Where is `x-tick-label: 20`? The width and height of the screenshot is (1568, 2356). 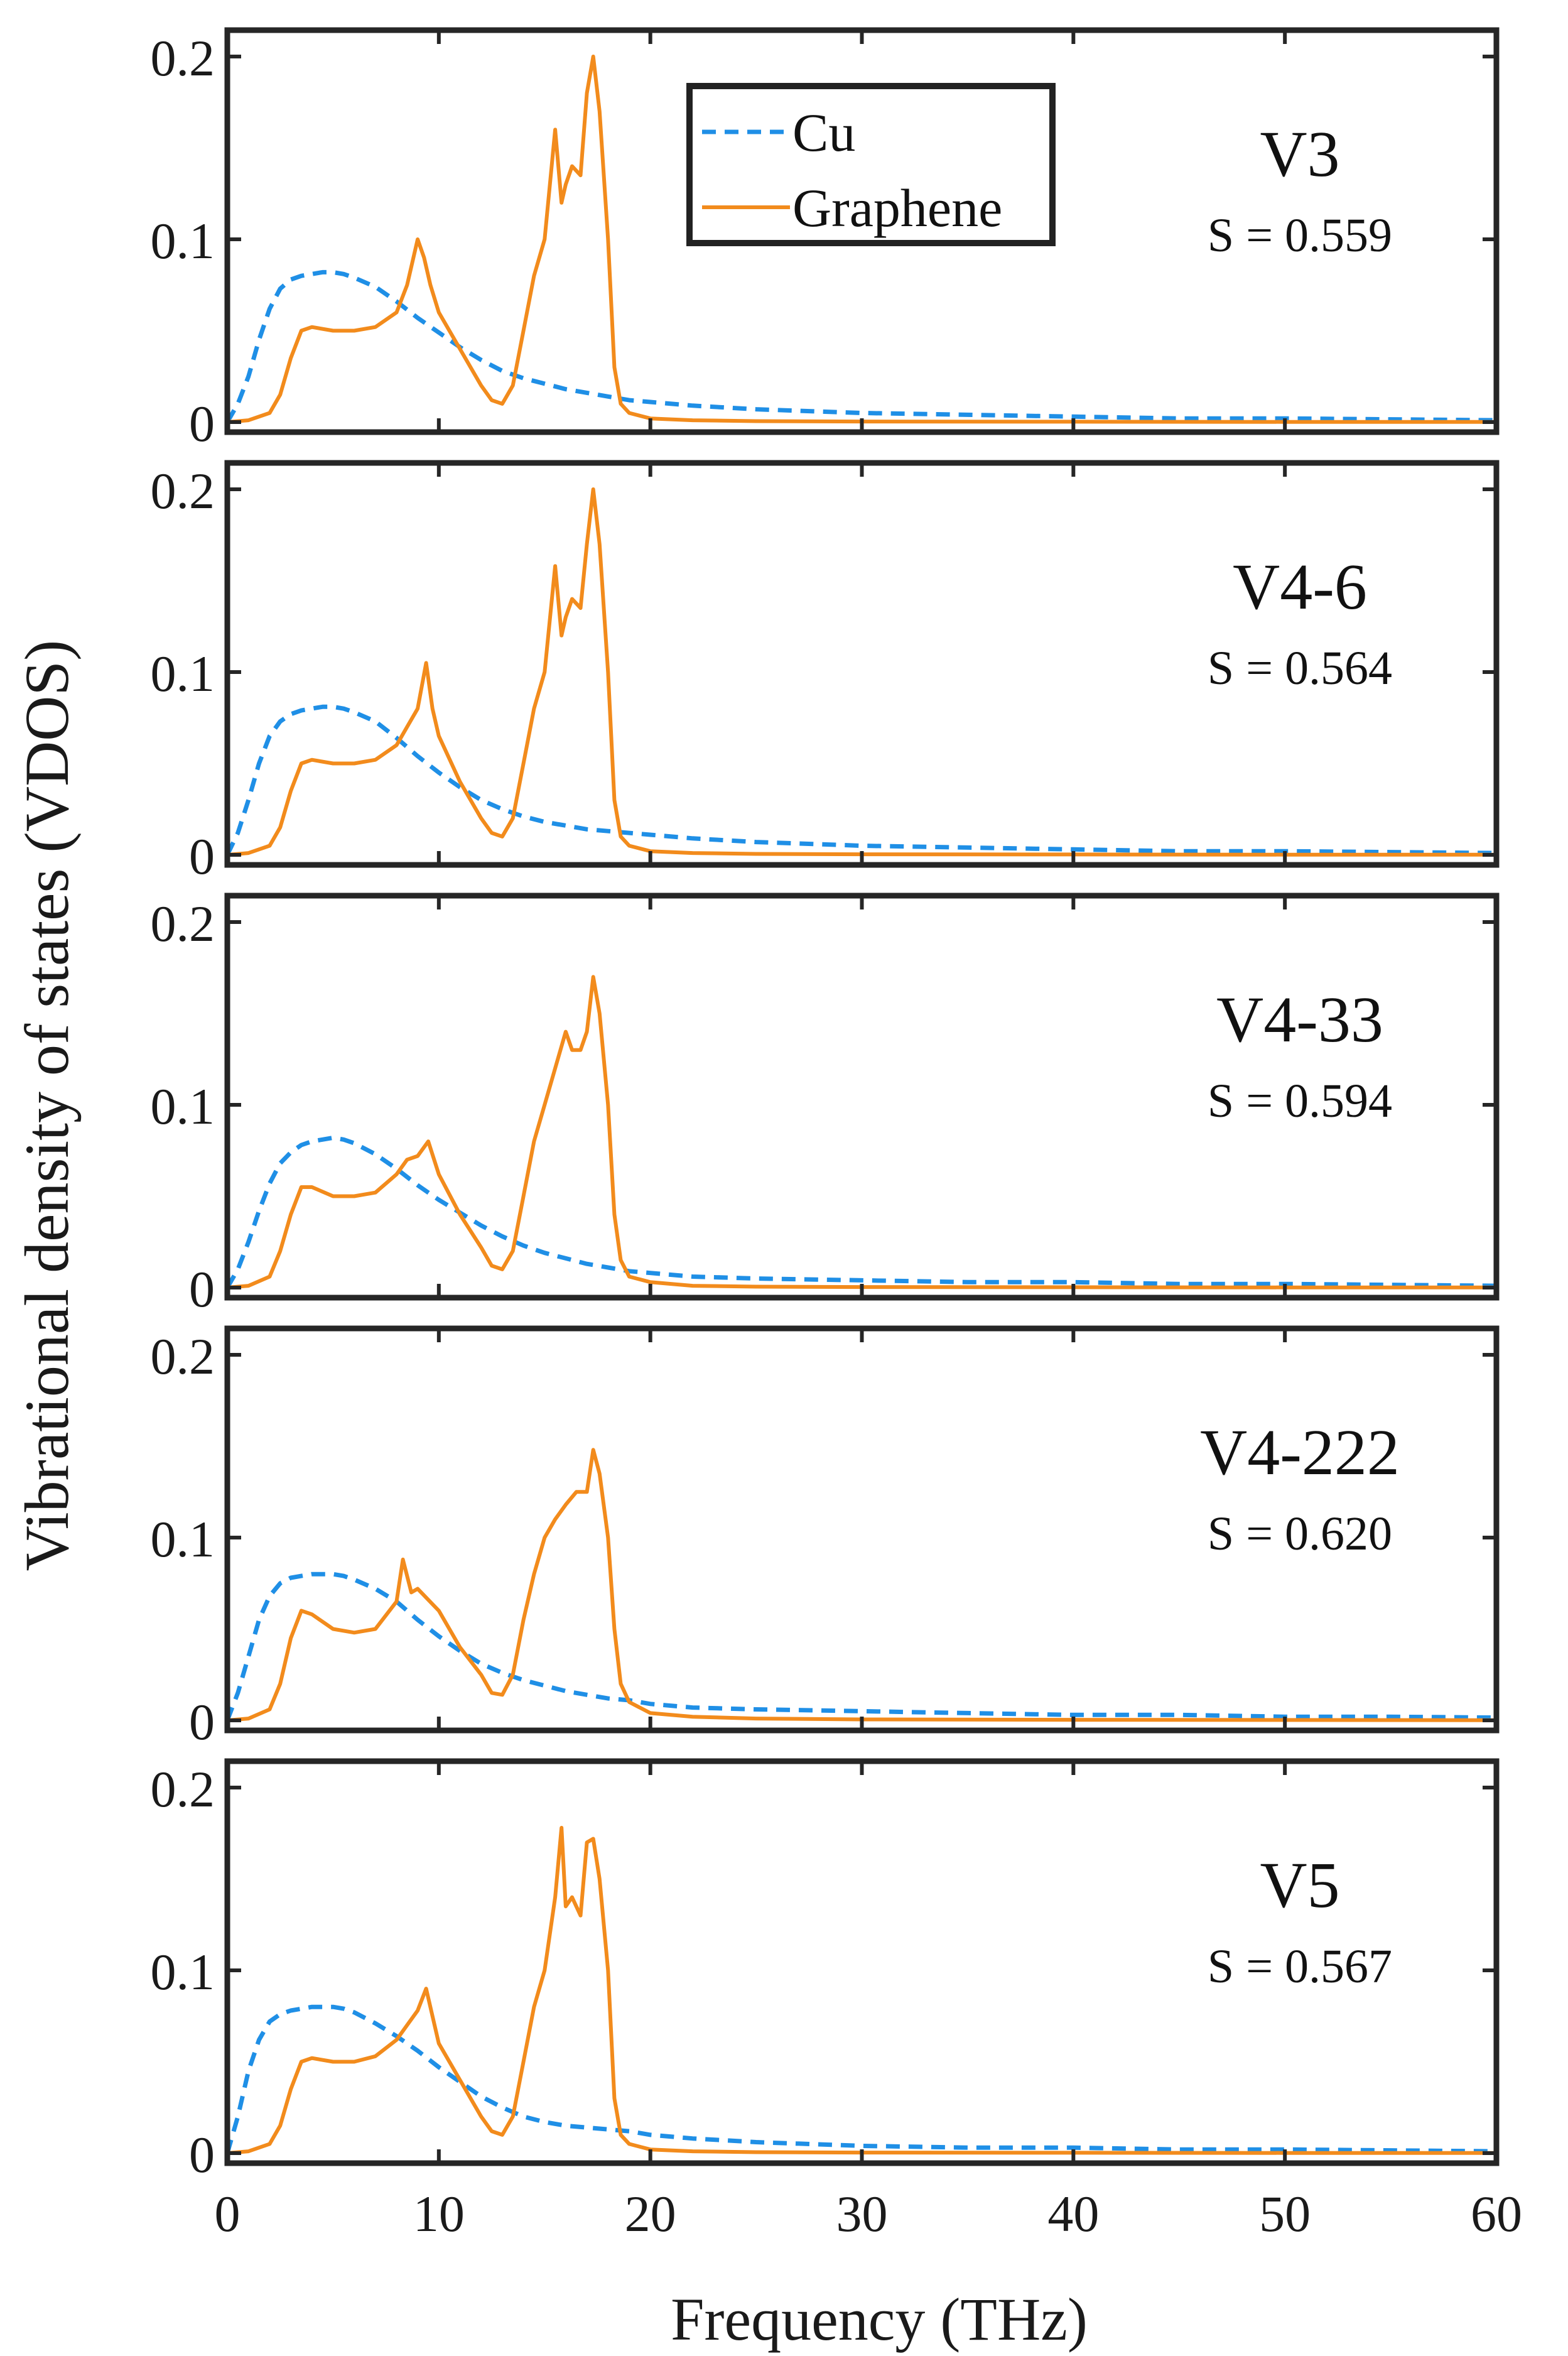
x-tick-label: 20 is located at coordinates (650, 2213).